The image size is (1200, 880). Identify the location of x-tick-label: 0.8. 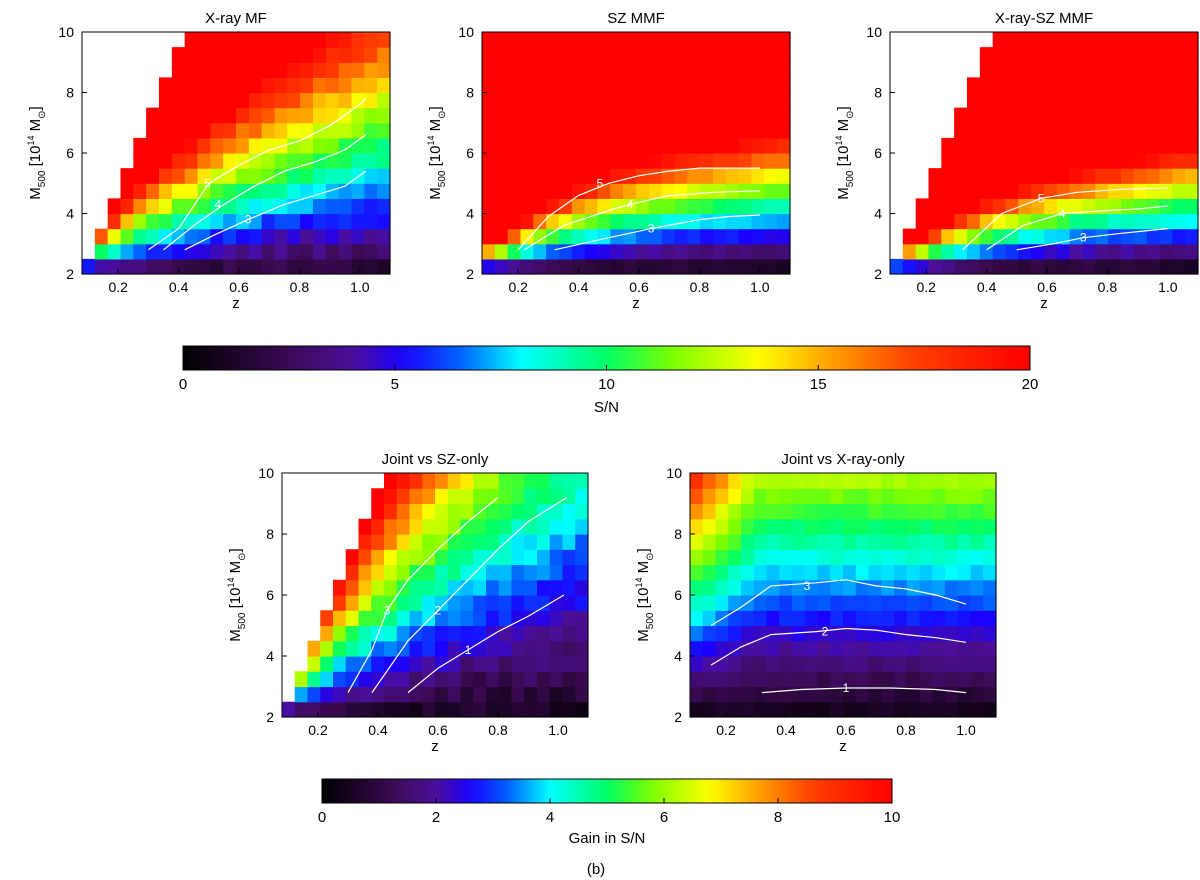
(1108, 287).